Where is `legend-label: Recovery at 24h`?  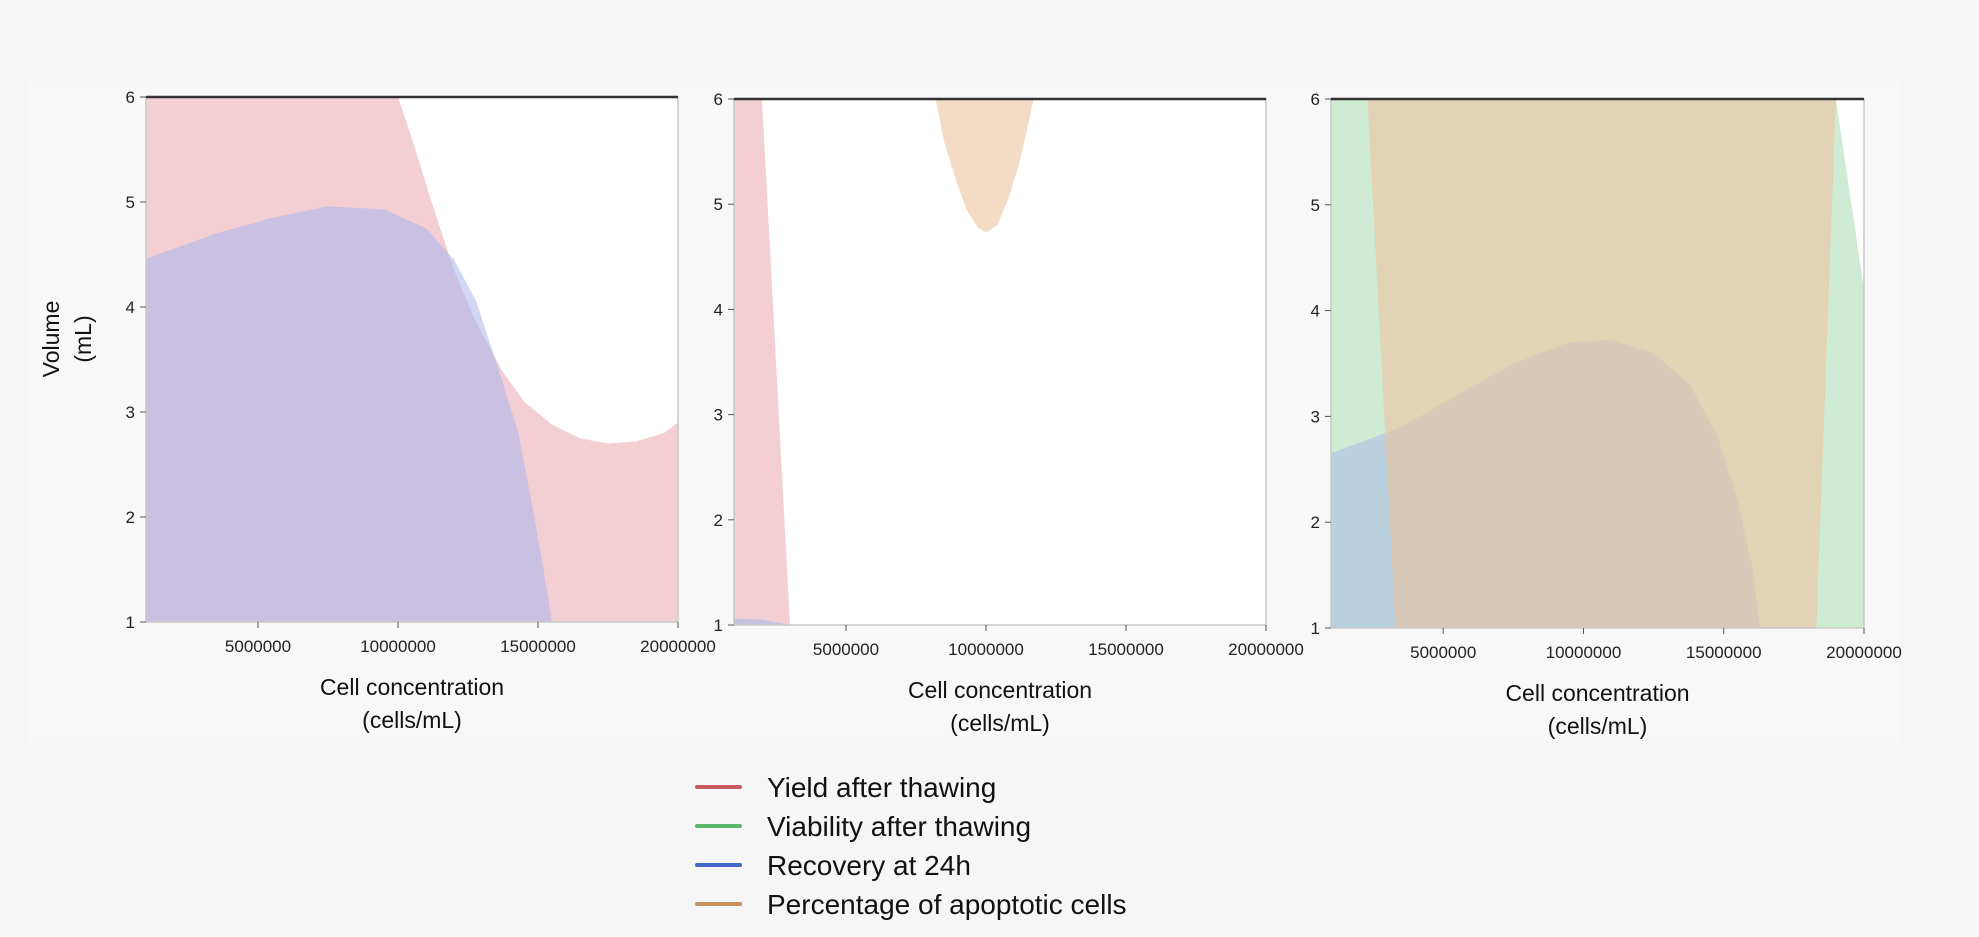
legend-label: Recovery at 24h is located at coordinates (869, 865).